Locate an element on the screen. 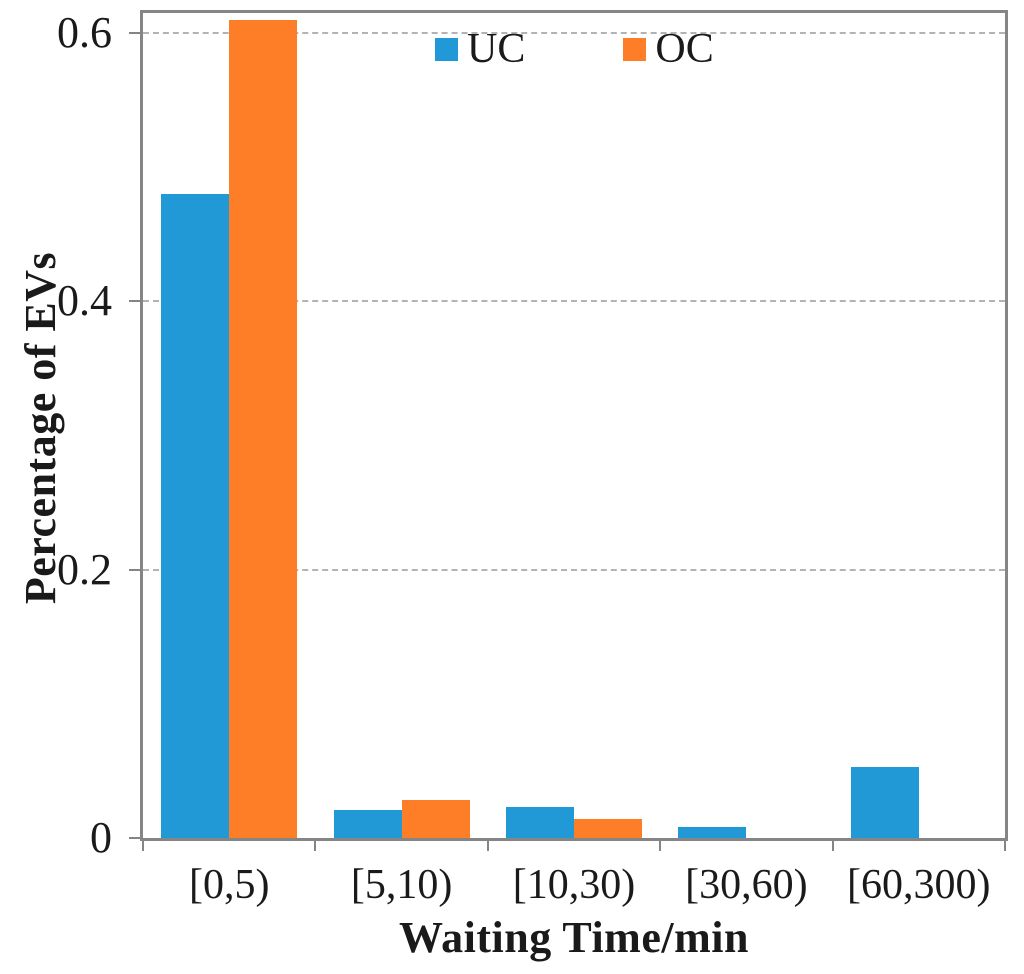  gridline-0.4 is located at coordinates (574, 301).